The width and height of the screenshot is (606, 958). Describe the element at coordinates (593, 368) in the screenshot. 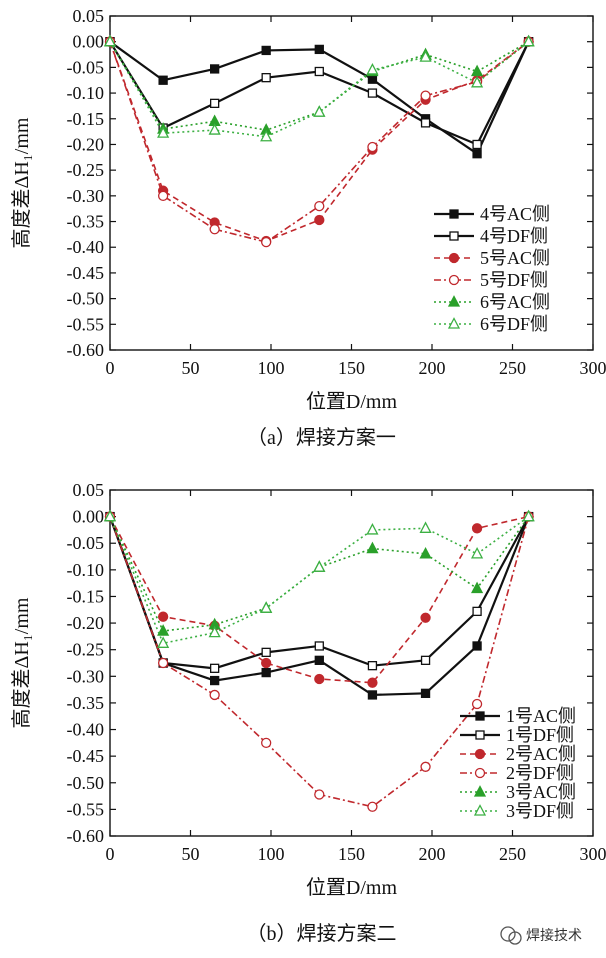

I see `x-tick-label: 300` at that location.